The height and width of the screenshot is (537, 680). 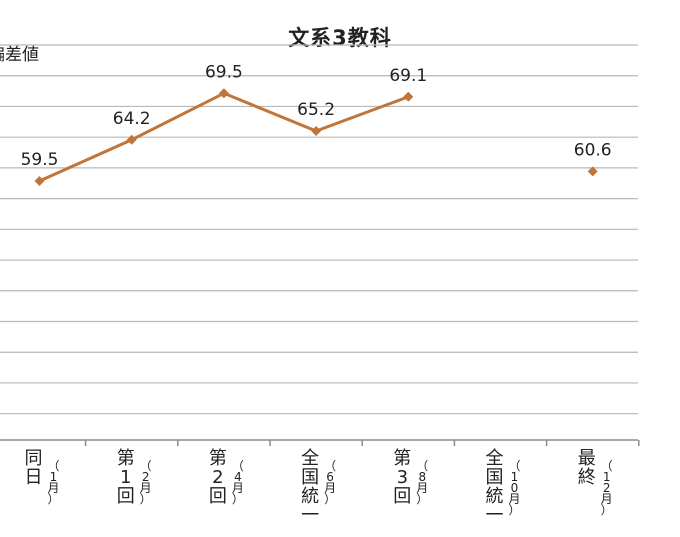 What do you see at coordinates (145, 482) in the screenshot?
I see `x-tick-sublabel-1: （2 月）` at bounding box center [145, 482].